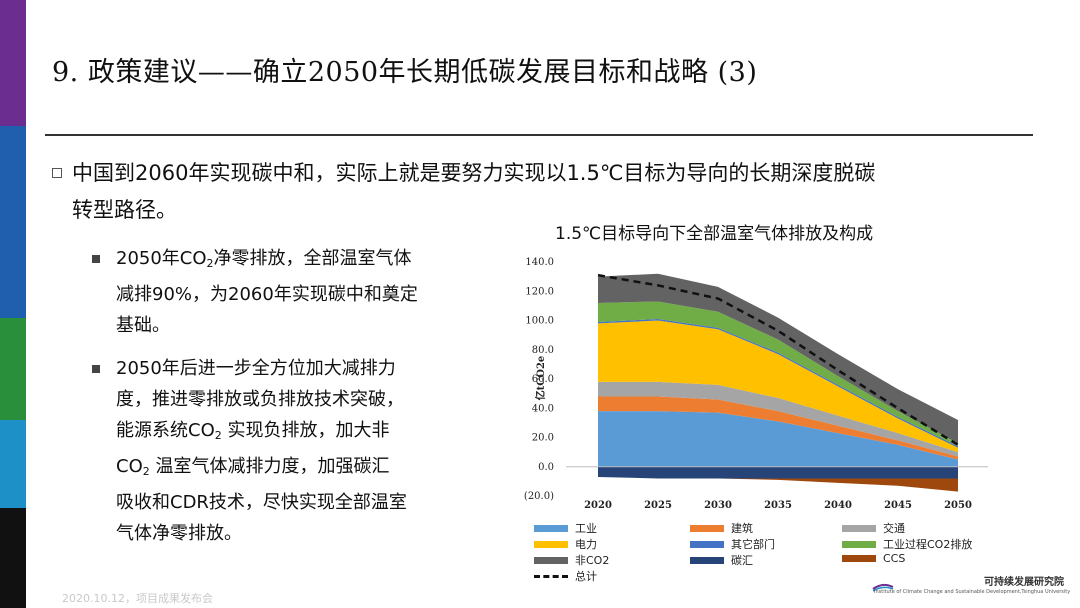  Describe the element at coordinates (539, 291) in the screenshot. I see `y-tick-label: 120.0` at that location.